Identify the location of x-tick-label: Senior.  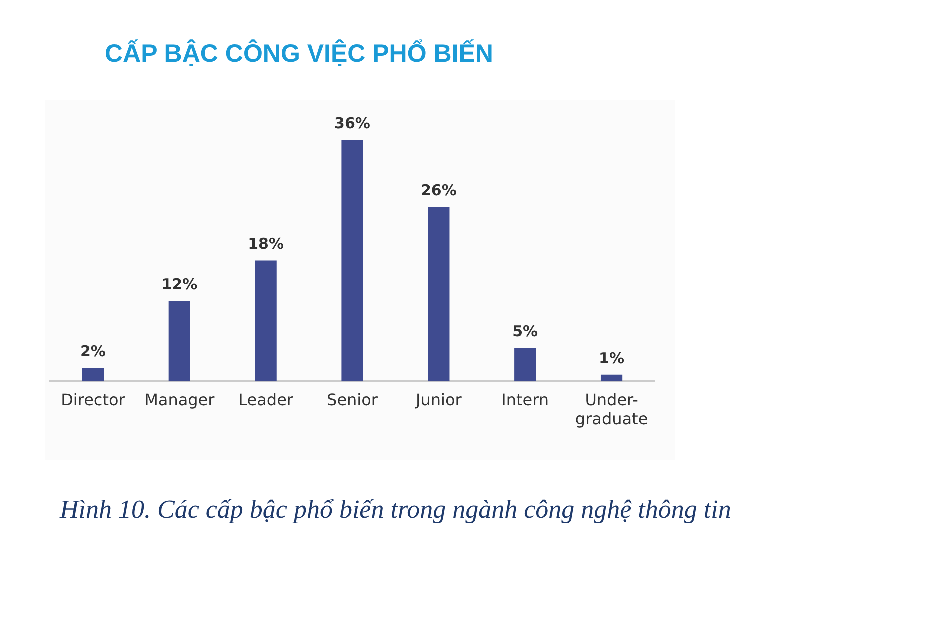
(352, 400).